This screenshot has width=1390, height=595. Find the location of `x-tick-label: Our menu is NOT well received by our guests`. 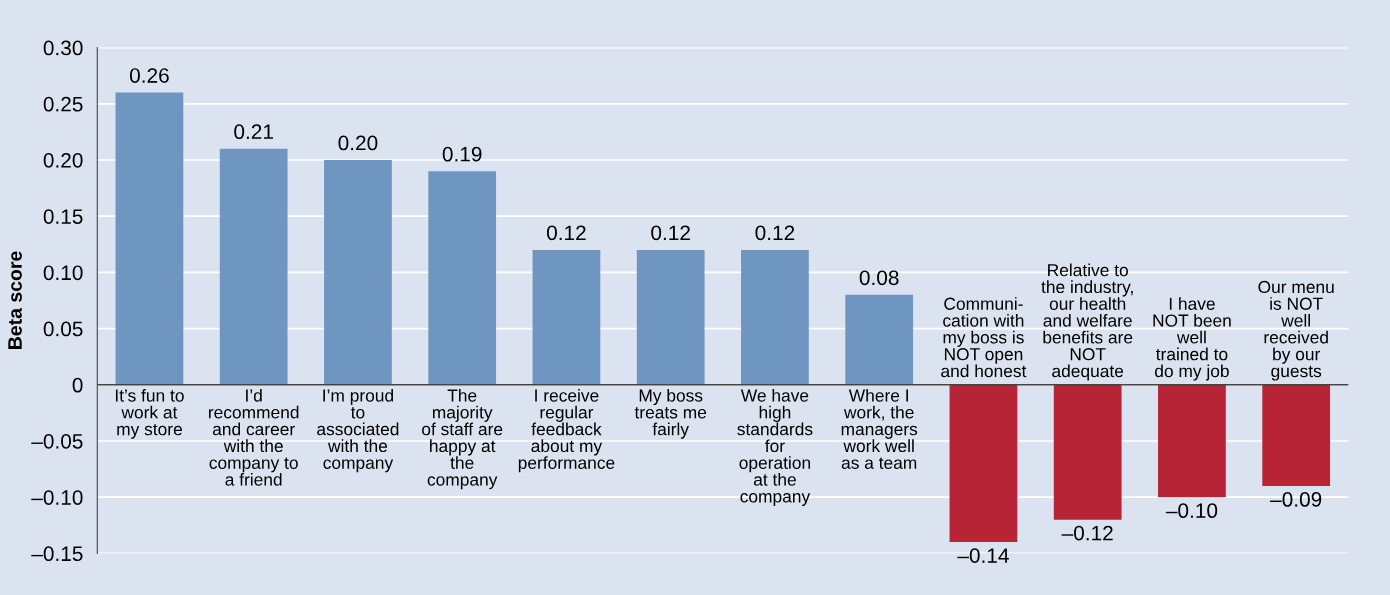

x-tick-label: Our menu is NOT well received by our guests is located at coordinates (1296, 330).